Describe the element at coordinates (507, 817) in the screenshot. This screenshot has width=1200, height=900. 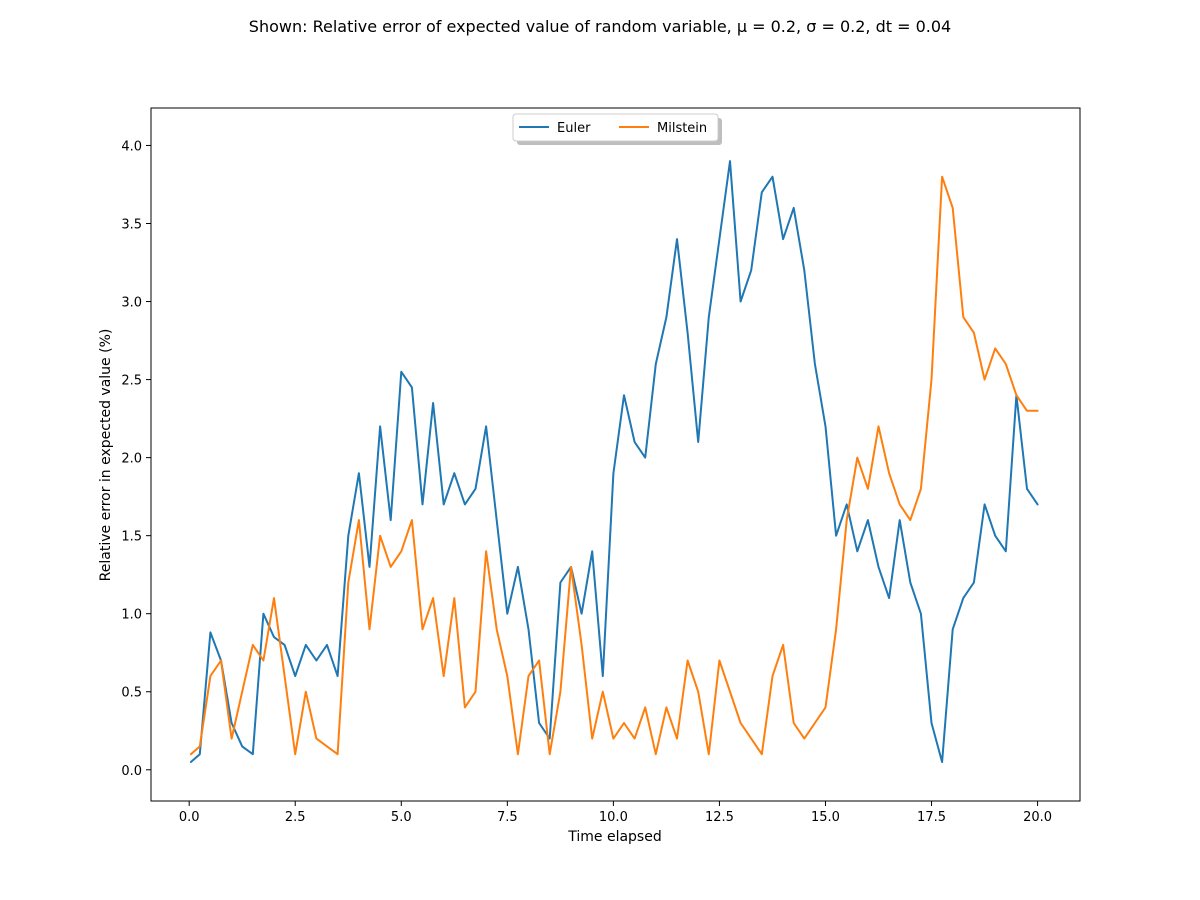
I see `x-tick-label: 7.5` at that location.